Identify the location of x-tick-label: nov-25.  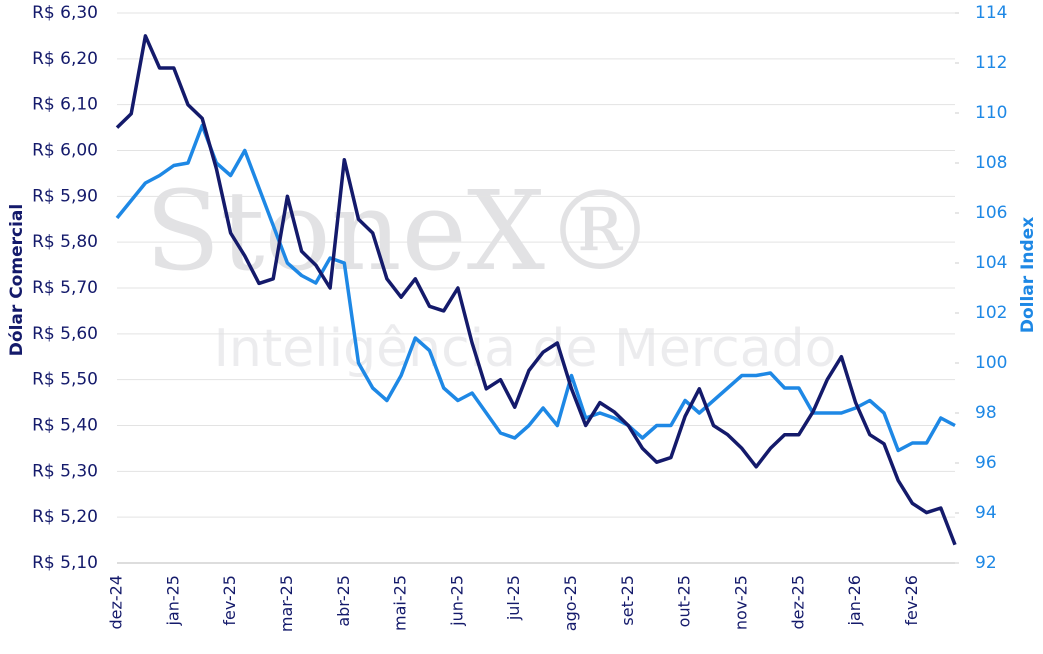
(740, 602).